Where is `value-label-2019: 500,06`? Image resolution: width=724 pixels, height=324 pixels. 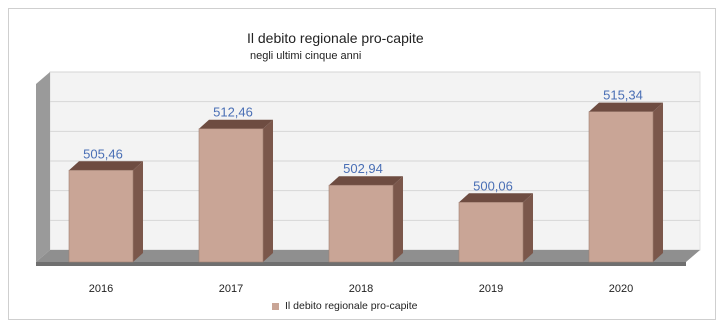 value-label-2019: 500,06 is located at coordinates (493, 185).